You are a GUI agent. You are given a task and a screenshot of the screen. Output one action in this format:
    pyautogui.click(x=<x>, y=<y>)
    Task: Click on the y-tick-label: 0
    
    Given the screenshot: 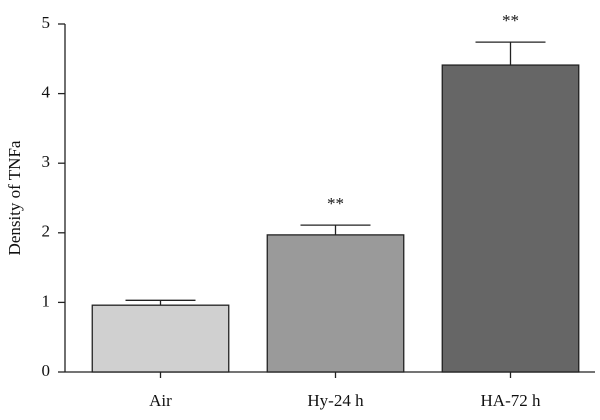 What is the action you would take?
    pyautogui.click(x=46, y=370)
    